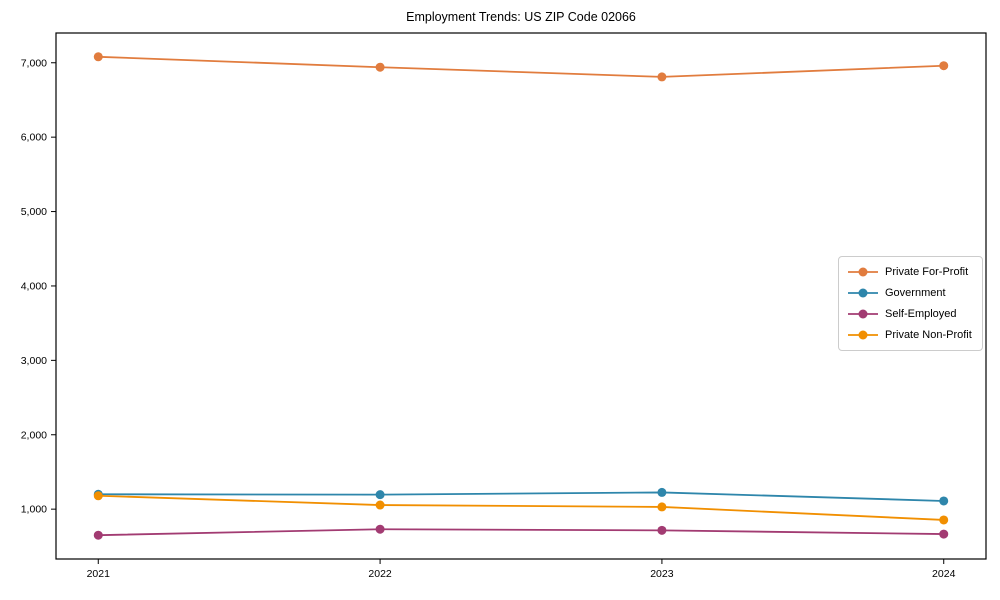  What do you see at coordinates (927, 272) in the screenshot?
I see `legend-label: Private For-Profit` at bounding box center [927, 272].